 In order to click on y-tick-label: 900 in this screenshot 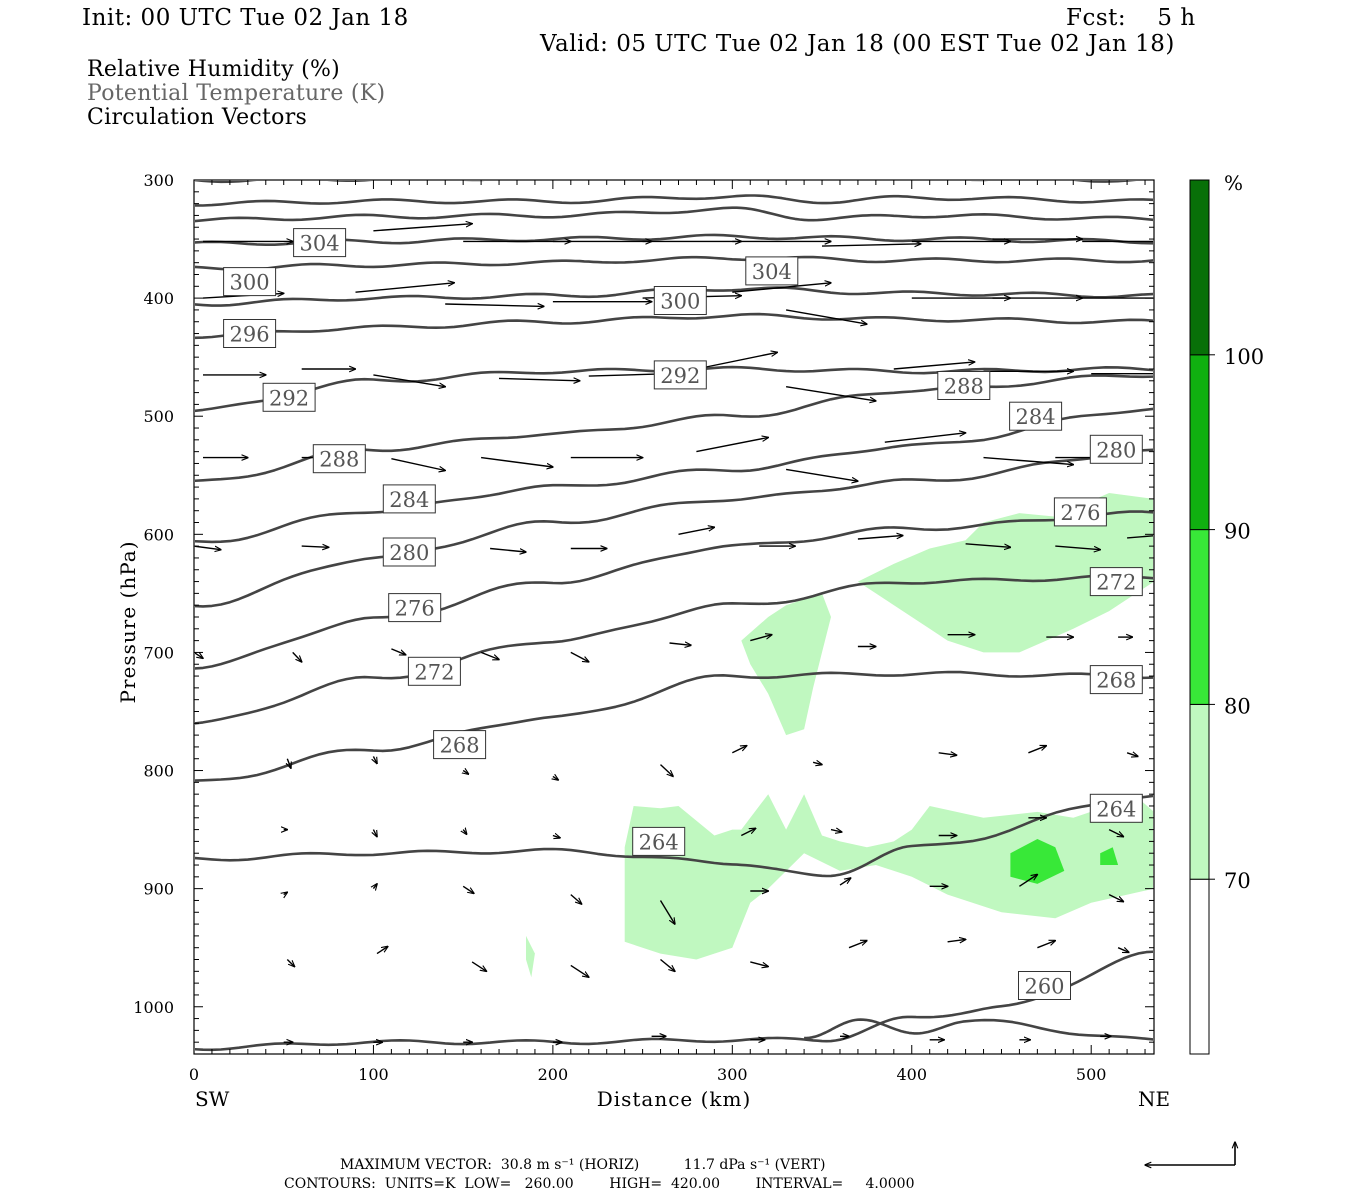, I will do `click(158, 889)`.